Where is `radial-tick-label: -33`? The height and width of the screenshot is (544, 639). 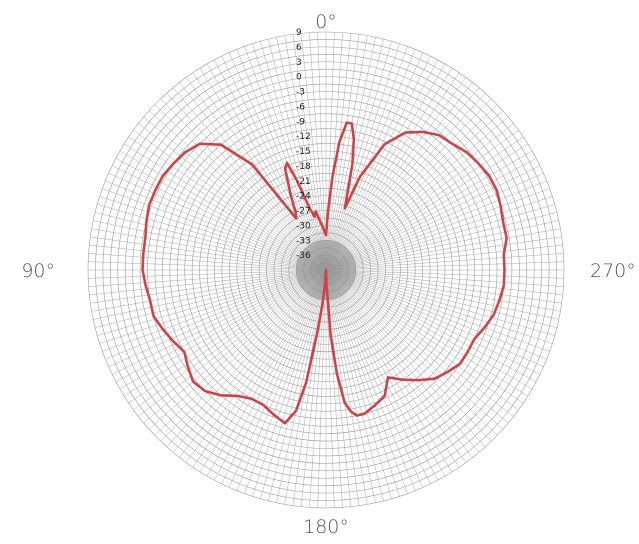 radial-tick-label: -33 is located at coordinates (303, 241).